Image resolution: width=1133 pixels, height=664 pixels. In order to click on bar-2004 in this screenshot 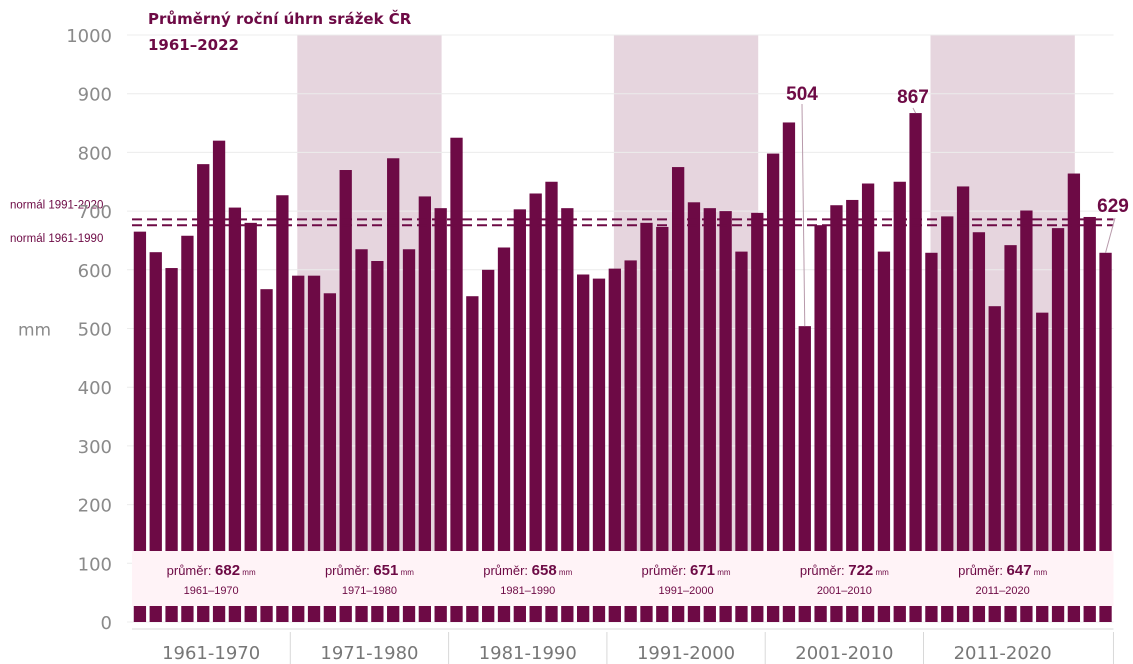, I will do `click(820, 424)`.